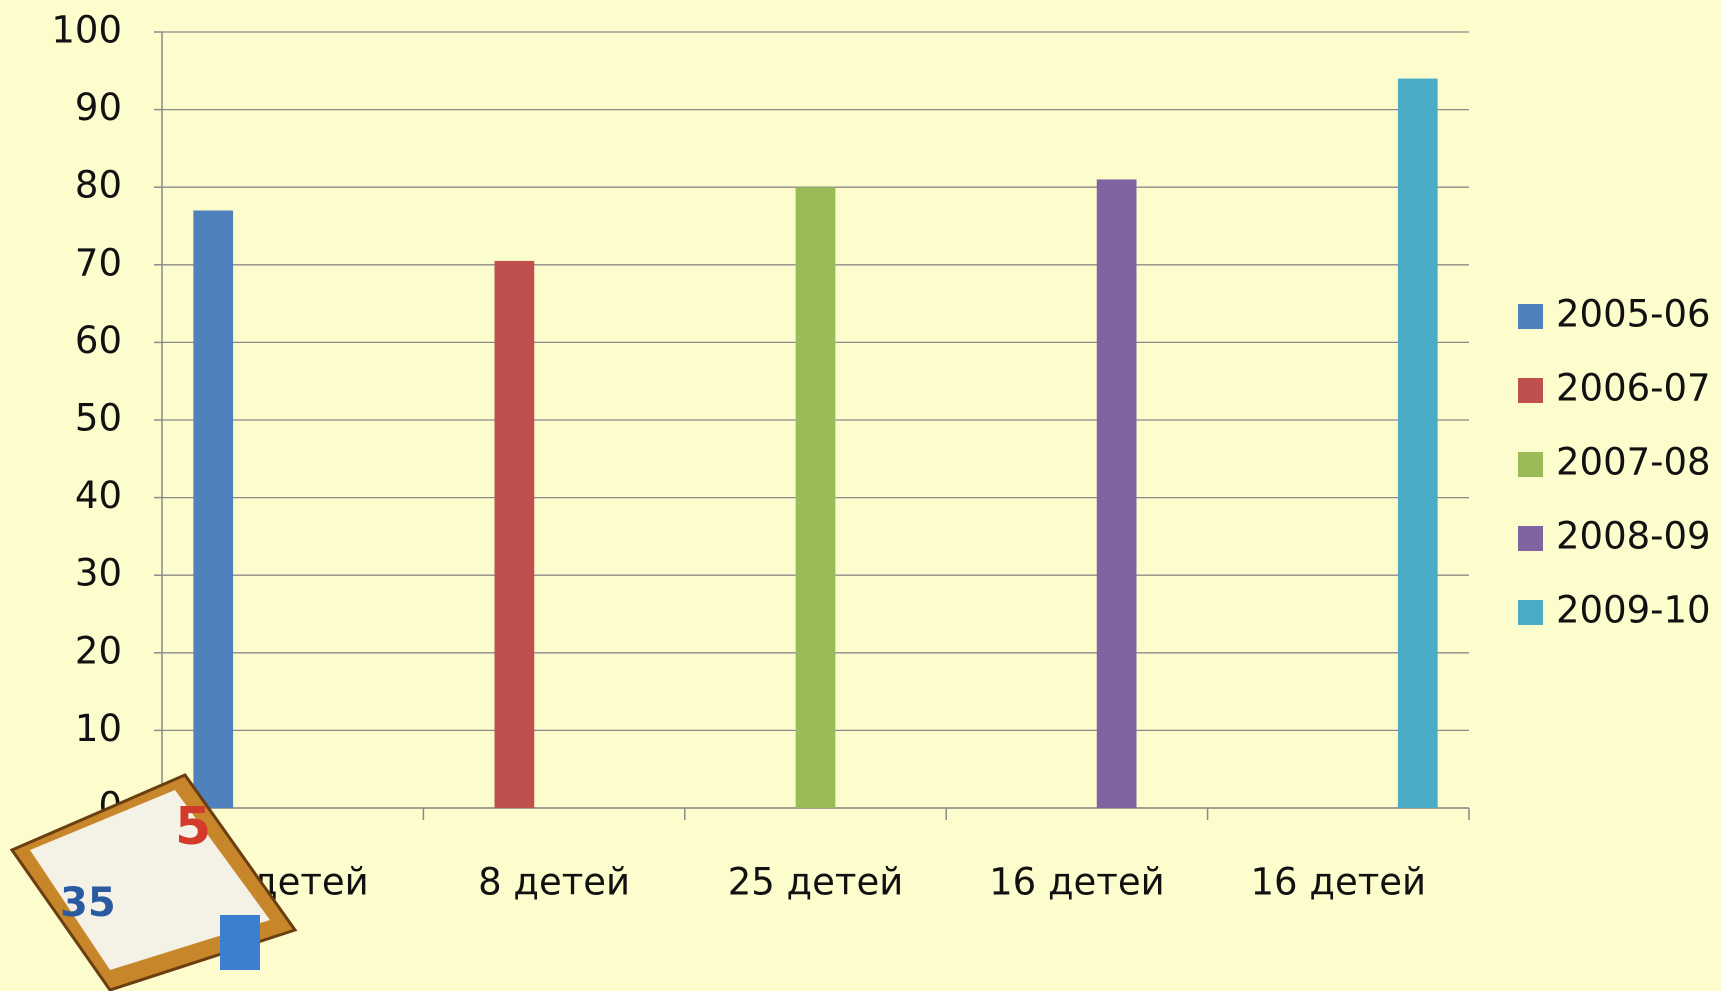 Image resolution: width=1721 pixels, height=991 pixels. Describe the element at coordinates (98, 495) in the screenshot. I see `y-tick-label: 40` at that location.